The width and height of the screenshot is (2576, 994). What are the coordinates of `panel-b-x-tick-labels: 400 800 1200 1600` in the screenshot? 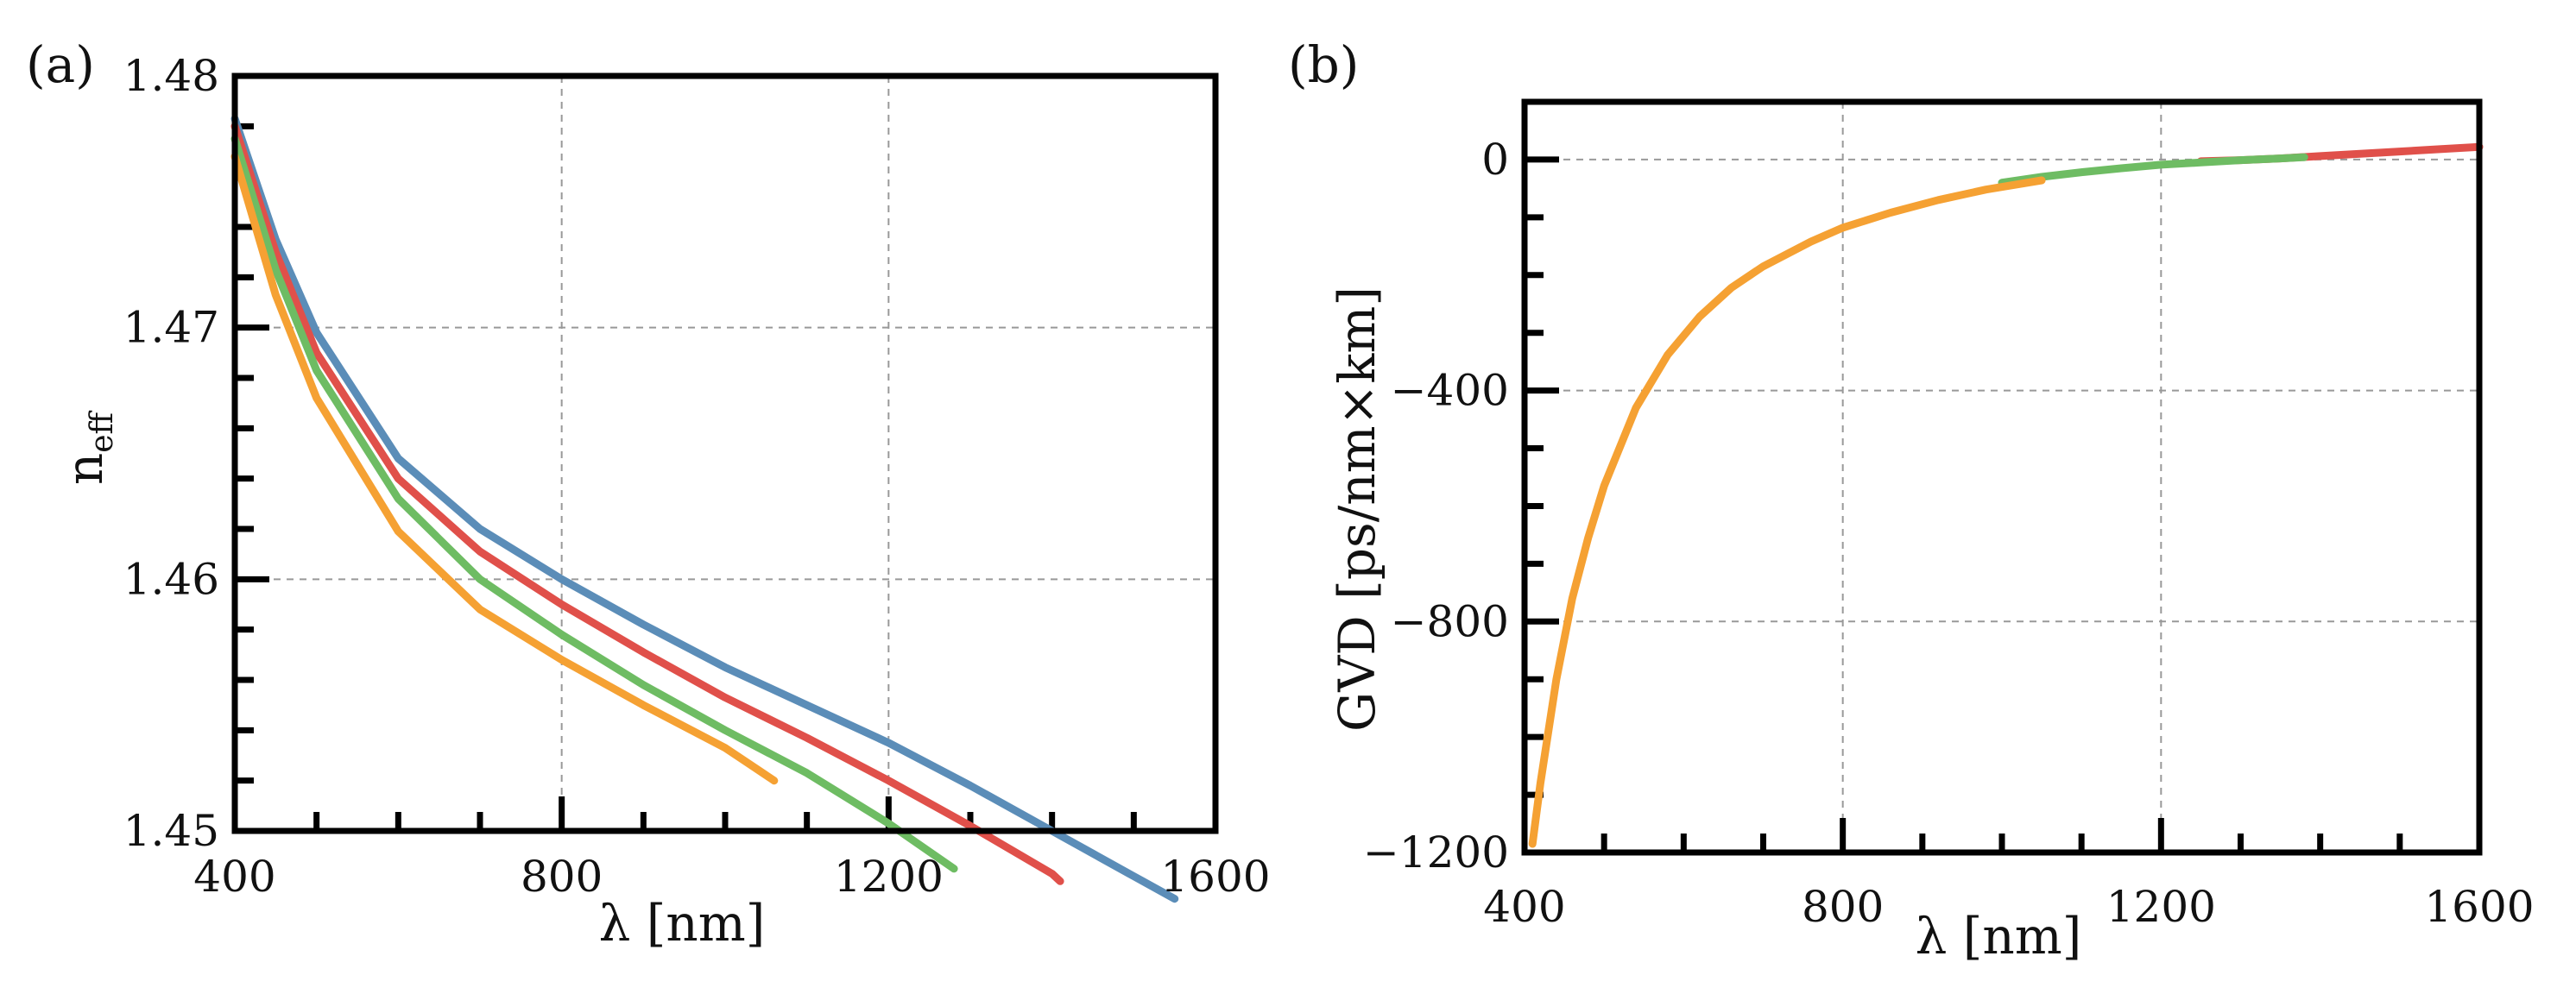 It's located at (2008, 907).